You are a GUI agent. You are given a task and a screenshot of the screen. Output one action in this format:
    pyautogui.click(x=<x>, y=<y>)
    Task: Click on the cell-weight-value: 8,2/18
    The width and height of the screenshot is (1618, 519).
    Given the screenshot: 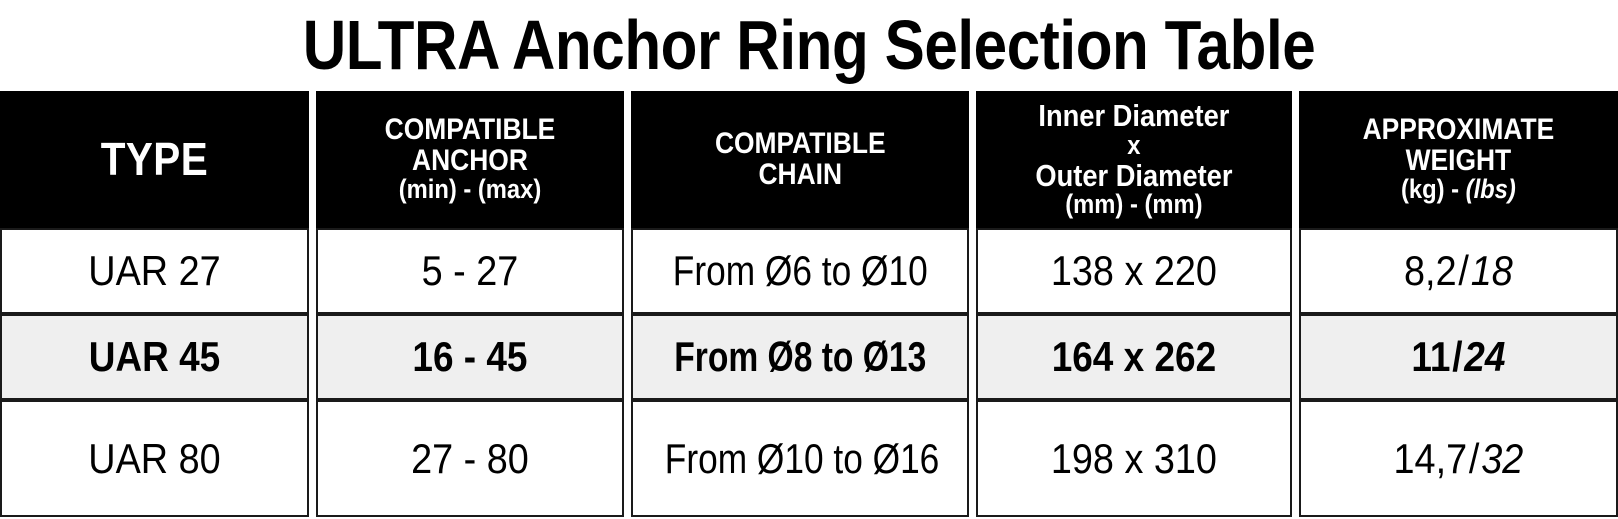 What is the action you would take?
    pyautogui.click(x=1458, y=271)
    